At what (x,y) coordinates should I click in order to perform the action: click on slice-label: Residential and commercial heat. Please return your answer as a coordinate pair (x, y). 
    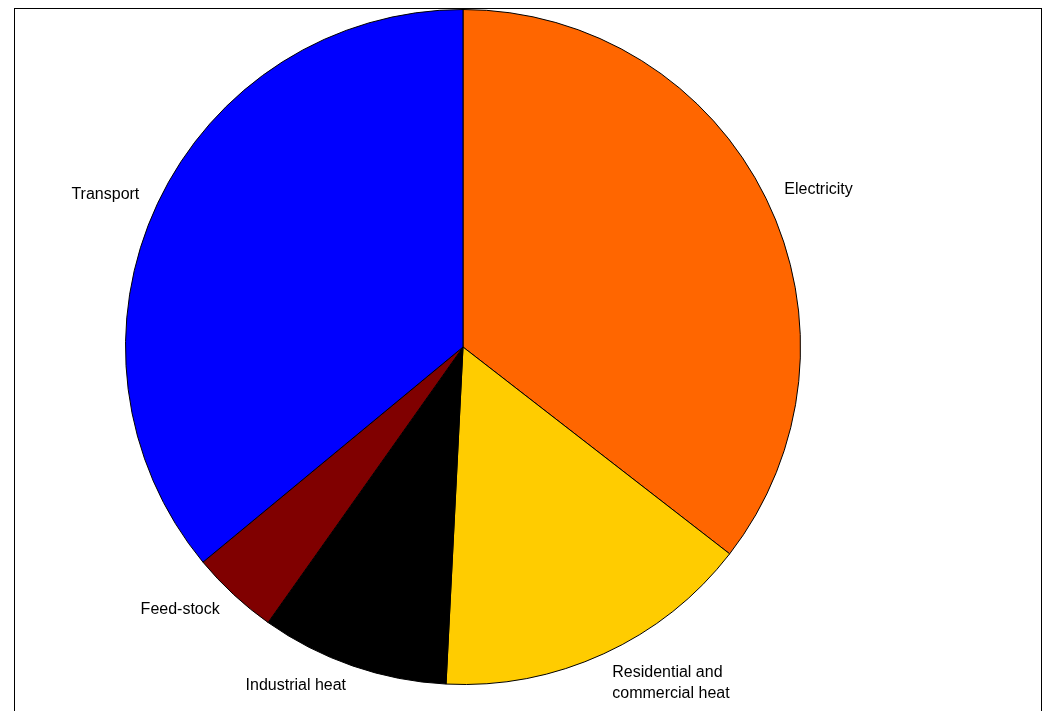
    Looking at the image, I should click on (671, 681).